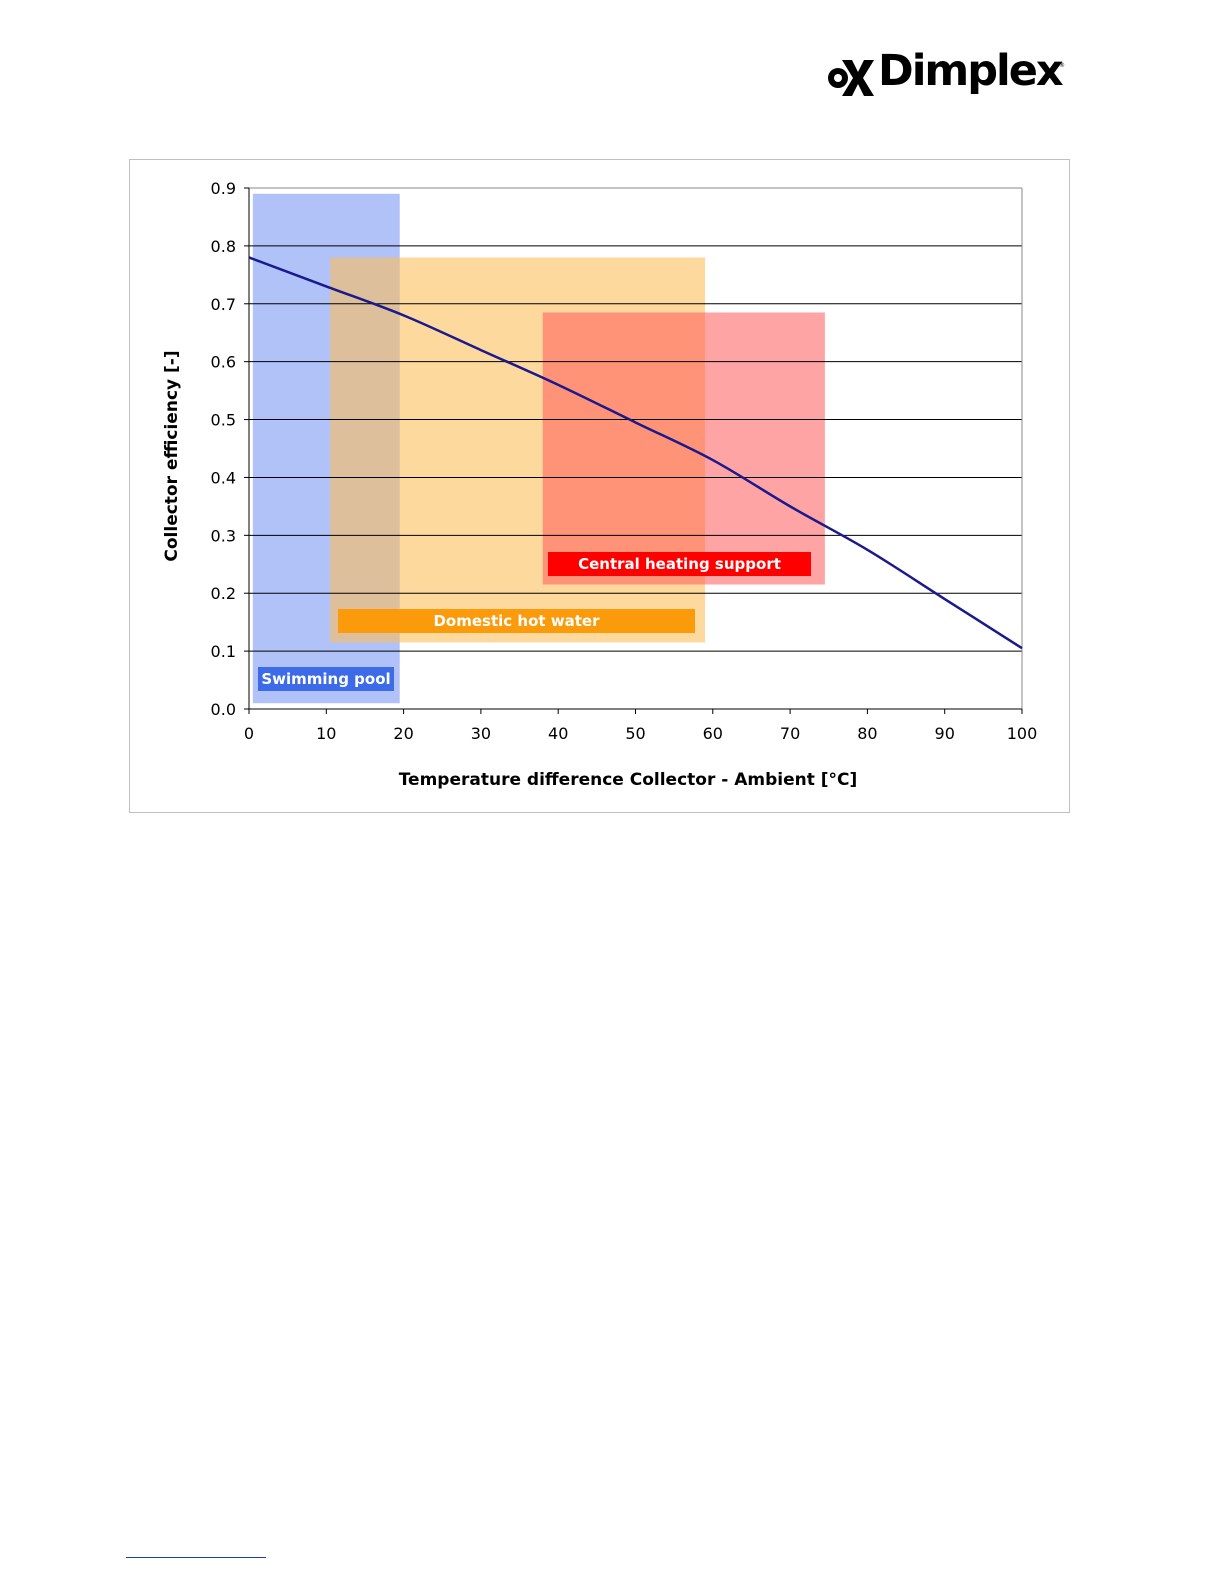 The width and height of the screenshot is (1224, 1584). Describe the element at coordinates (223, 246) in the screenshot. I see `y-tick-label: 0.8` at that location.